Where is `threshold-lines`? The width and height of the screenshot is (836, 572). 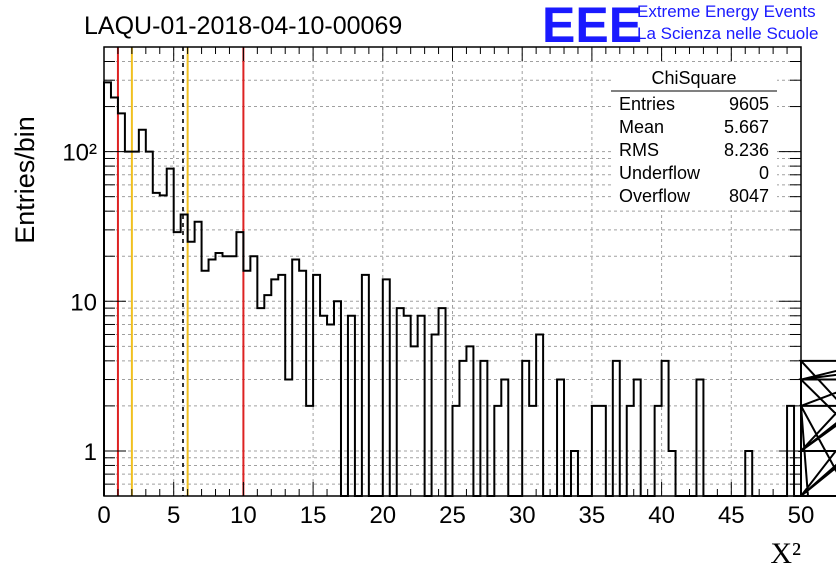 threshold-lines is located at coordinates (180, 271).